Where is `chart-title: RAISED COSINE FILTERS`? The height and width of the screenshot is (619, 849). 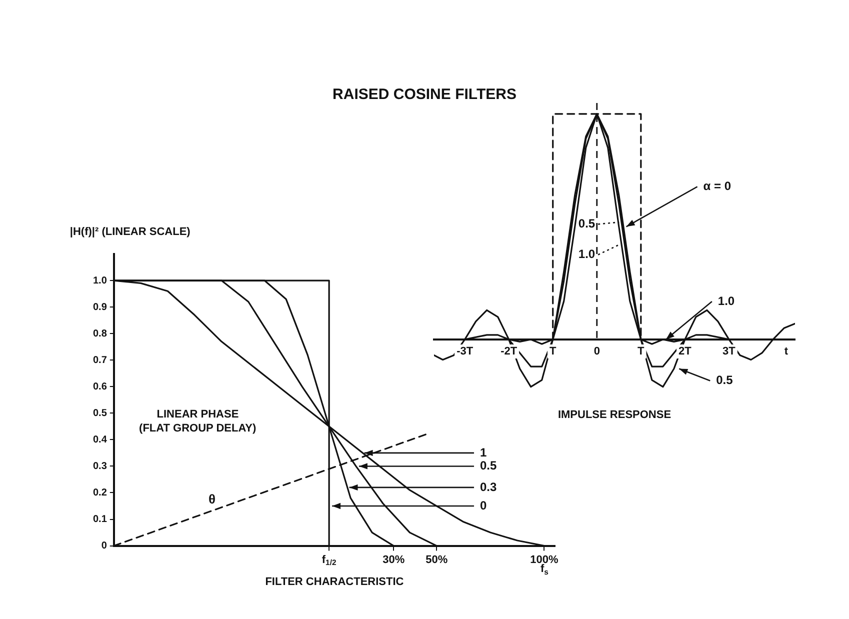 chart-title: RAISED COSINE FILTERS is located at coordinates (425, 94).